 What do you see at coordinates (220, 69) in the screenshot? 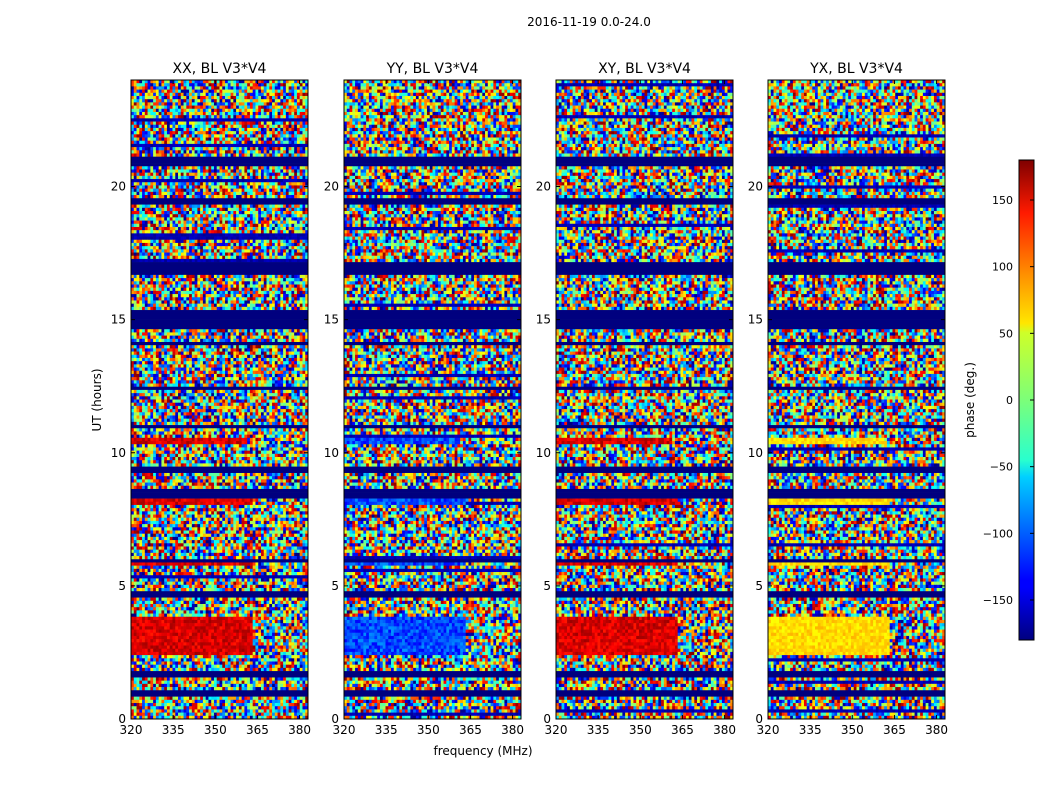
I see `panel-title: XX, BL V3*V4` at bounding box center [220, 69].